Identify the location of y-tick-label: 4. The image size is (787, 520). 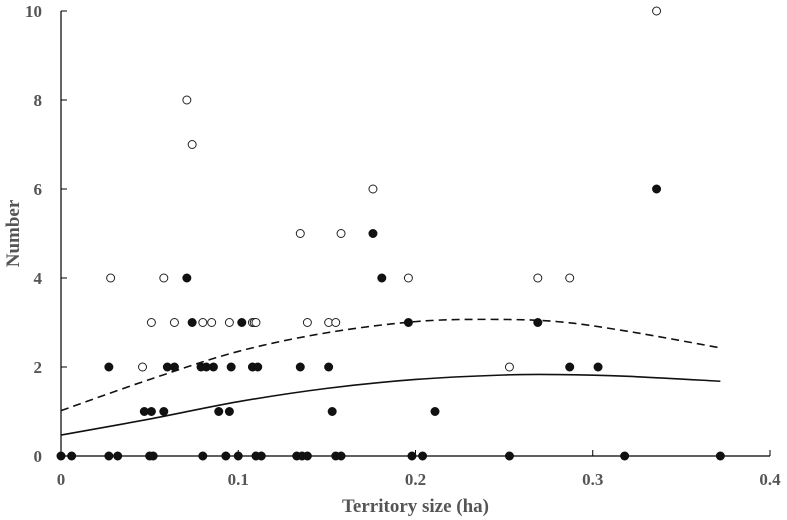
(38, 278).